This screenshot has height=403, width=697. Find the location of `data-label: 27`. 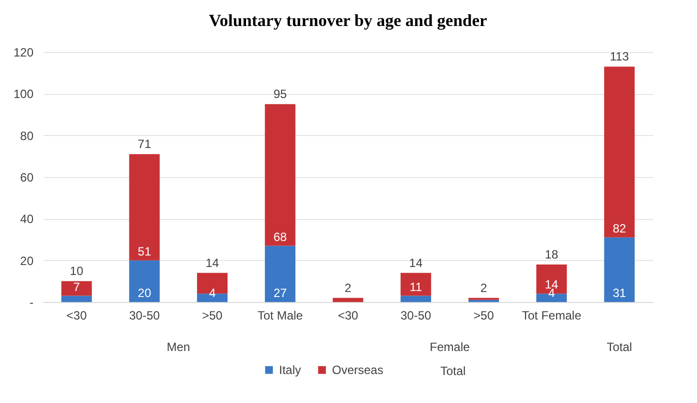

data-label: 27 is located at coordinates (280, 293).